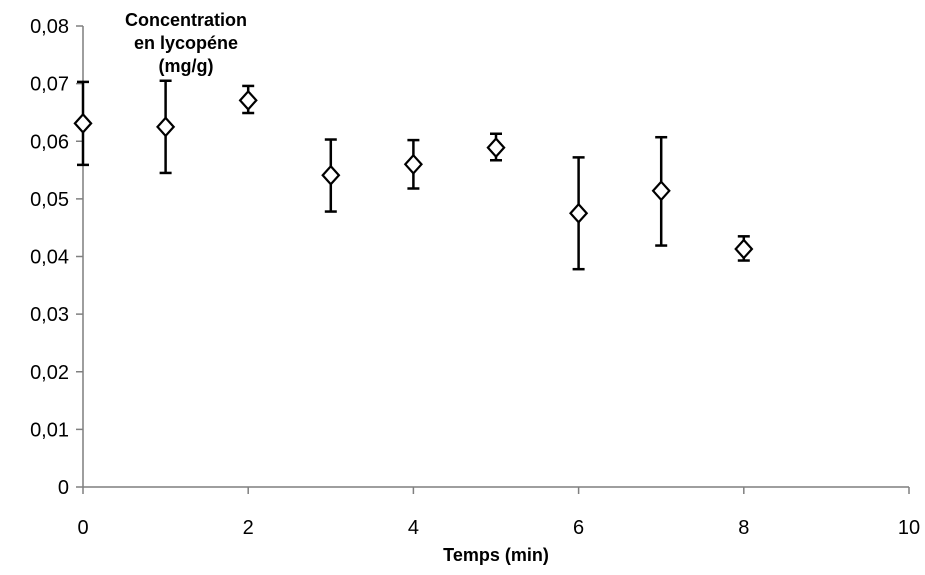  What do you see at coordinates (49, 85) in the screenshot?
I see `y-tick-label: 0,07` at bounding box center [49, 85].